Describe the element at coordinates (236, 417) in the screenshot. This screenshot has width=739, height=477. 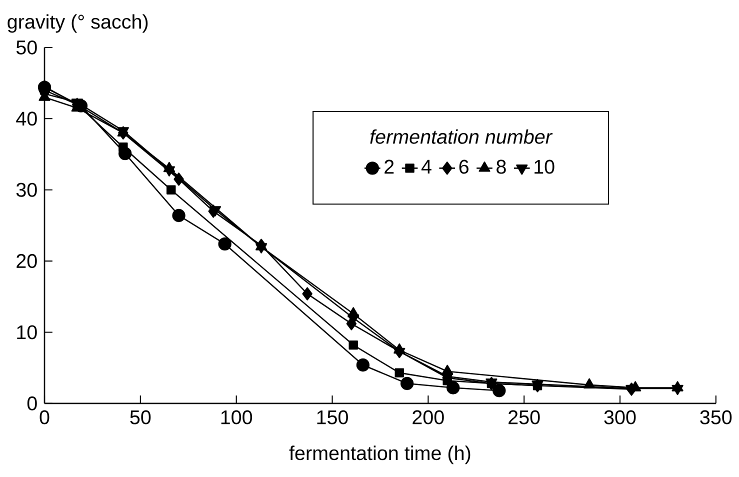
I see `x-tick-label: 100` at that location.